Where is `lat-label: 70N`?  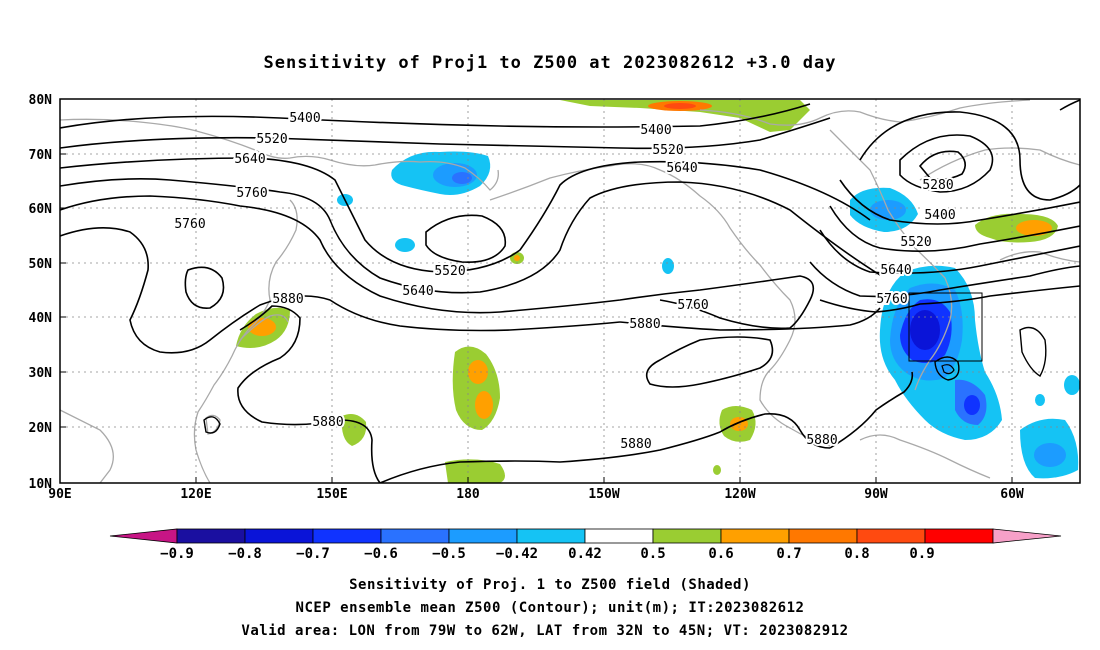 lat-label: 70N is located at coordinates (41, 155).